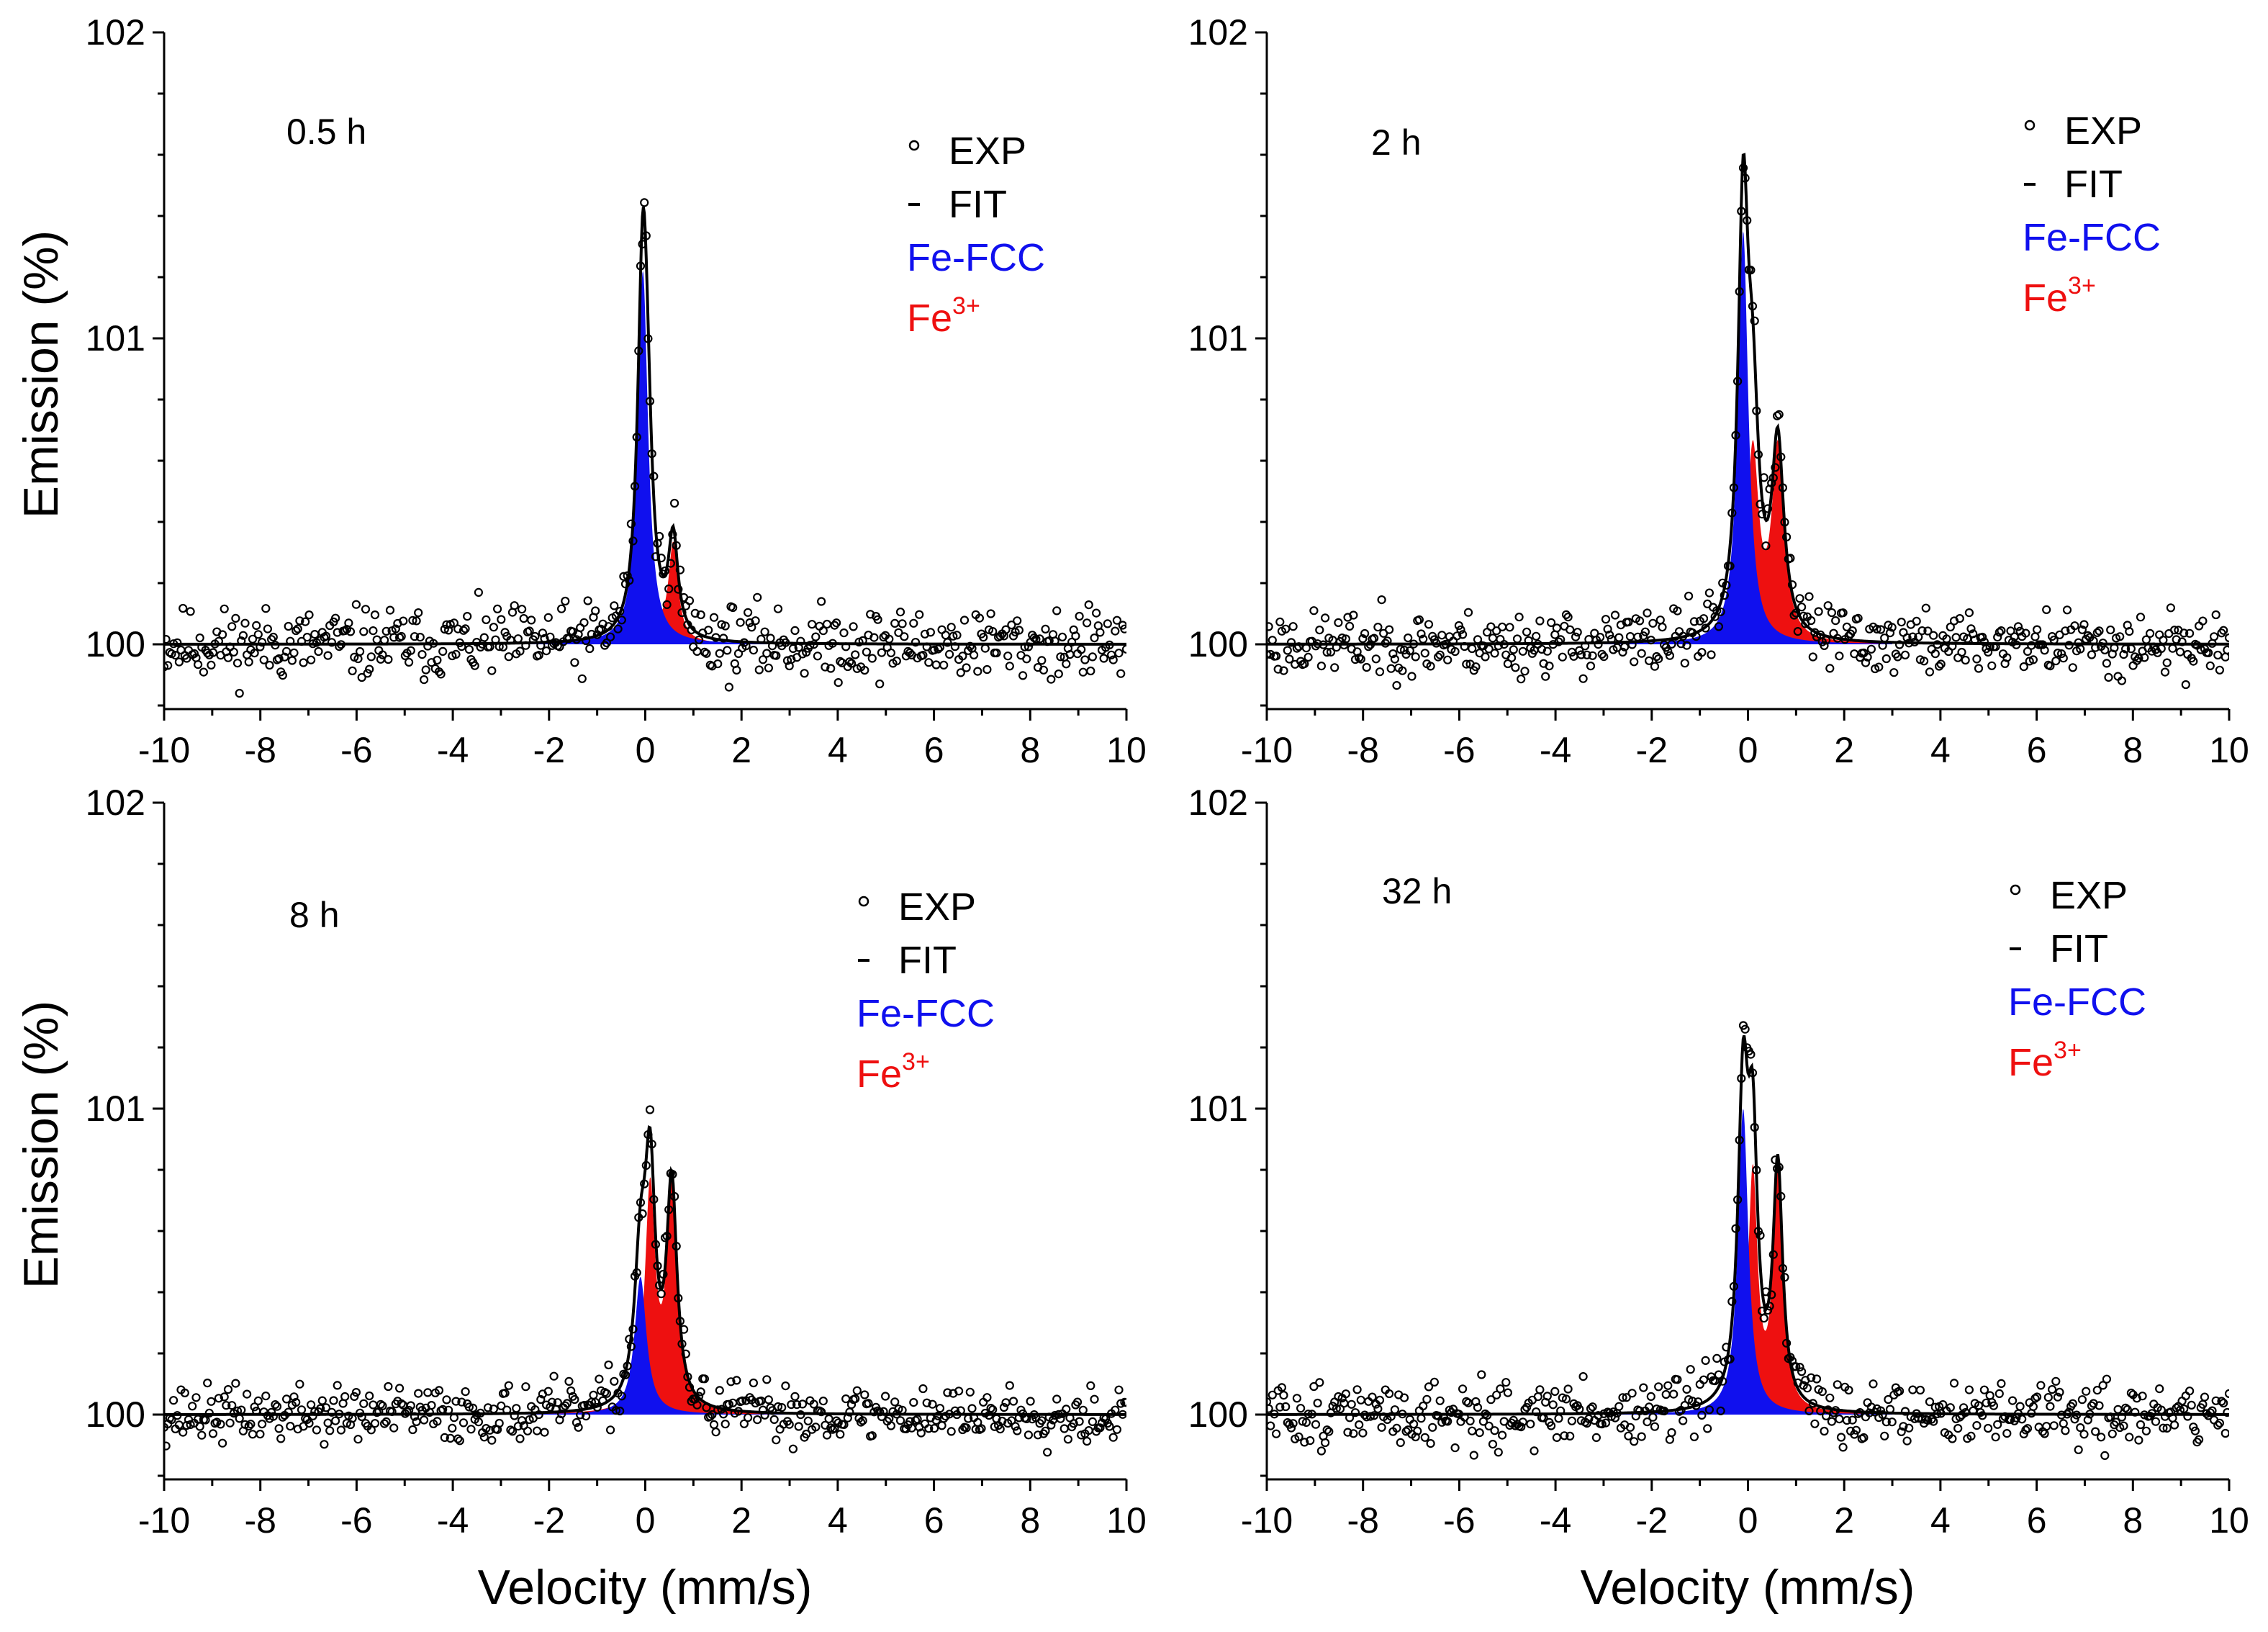 The width and height of the screenshot is (2268, 1632). What do you see at coordinates (116, 644) in the screenshot?
I see `y-tick-label: 100` at bounding box center [116, 644].